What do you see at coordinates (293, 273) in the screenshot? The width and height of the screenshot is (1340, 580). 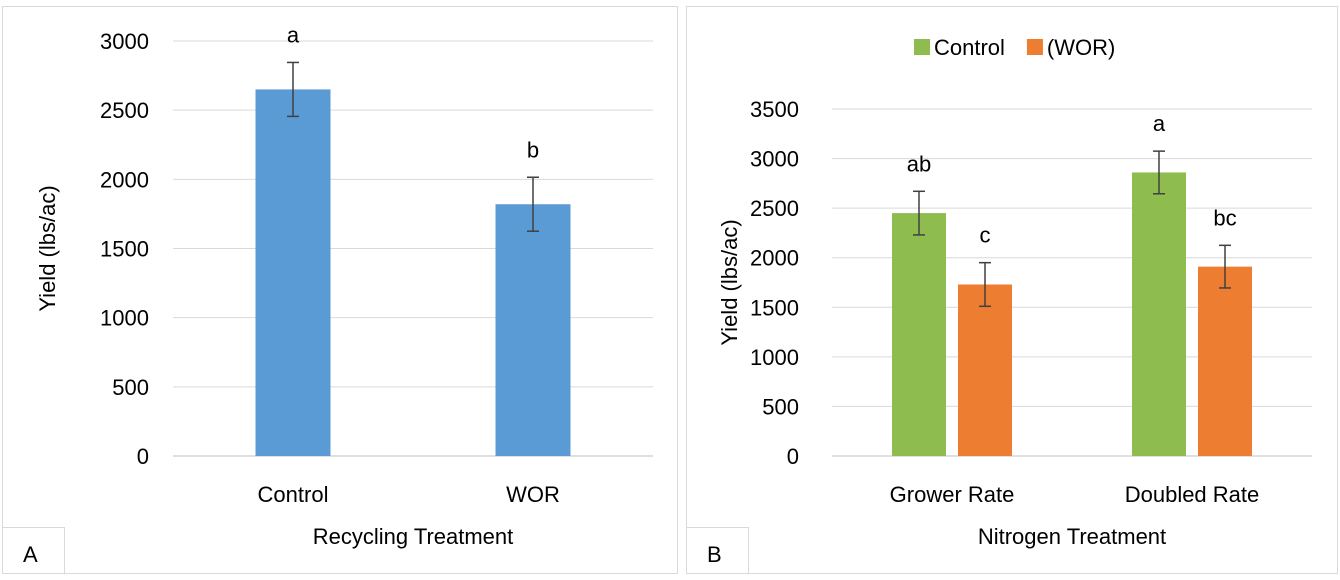 I see `bar-control` at bounding box center [293, 273].